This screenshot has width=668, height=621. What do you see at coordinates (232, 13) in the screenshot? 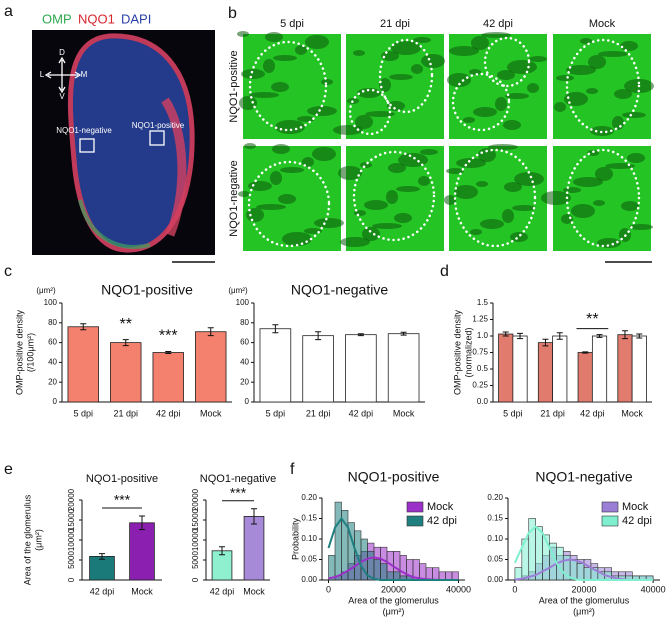
I see `panel-label: b` at bounding box center [232, 13].